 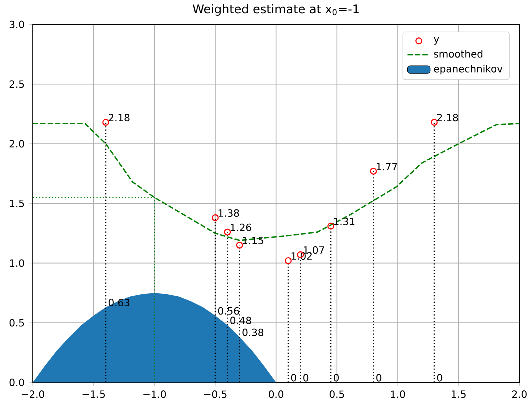 I want to click on data-label: 1.38, so click(x=229, y=214).